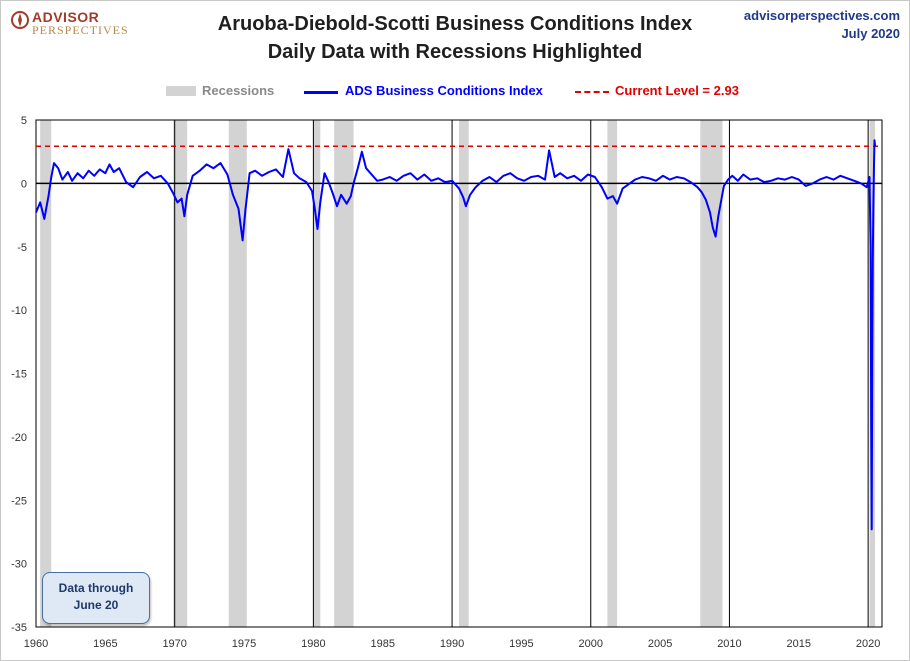 Image resolution: width=910 pixels, height=661 pixels. Describe the element at coordinates (868, 644) in the screenshot. I see `x-tick-label: 2020` at that location.